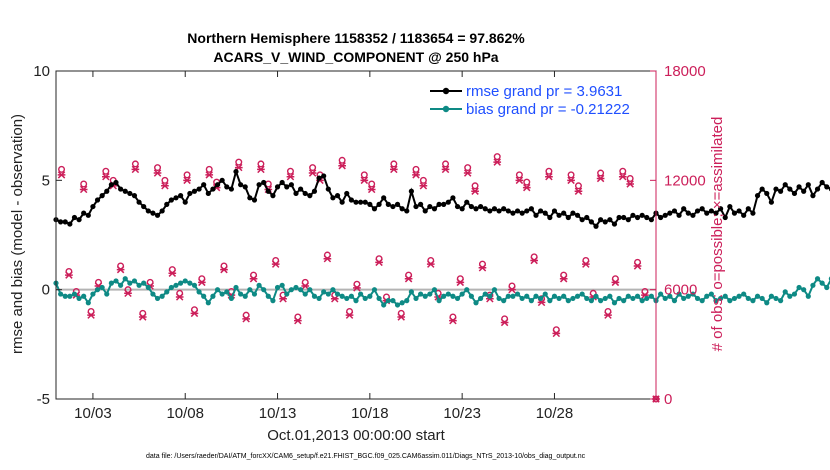  I want to click on x-tick-label: 10/28, so click(555, 413).